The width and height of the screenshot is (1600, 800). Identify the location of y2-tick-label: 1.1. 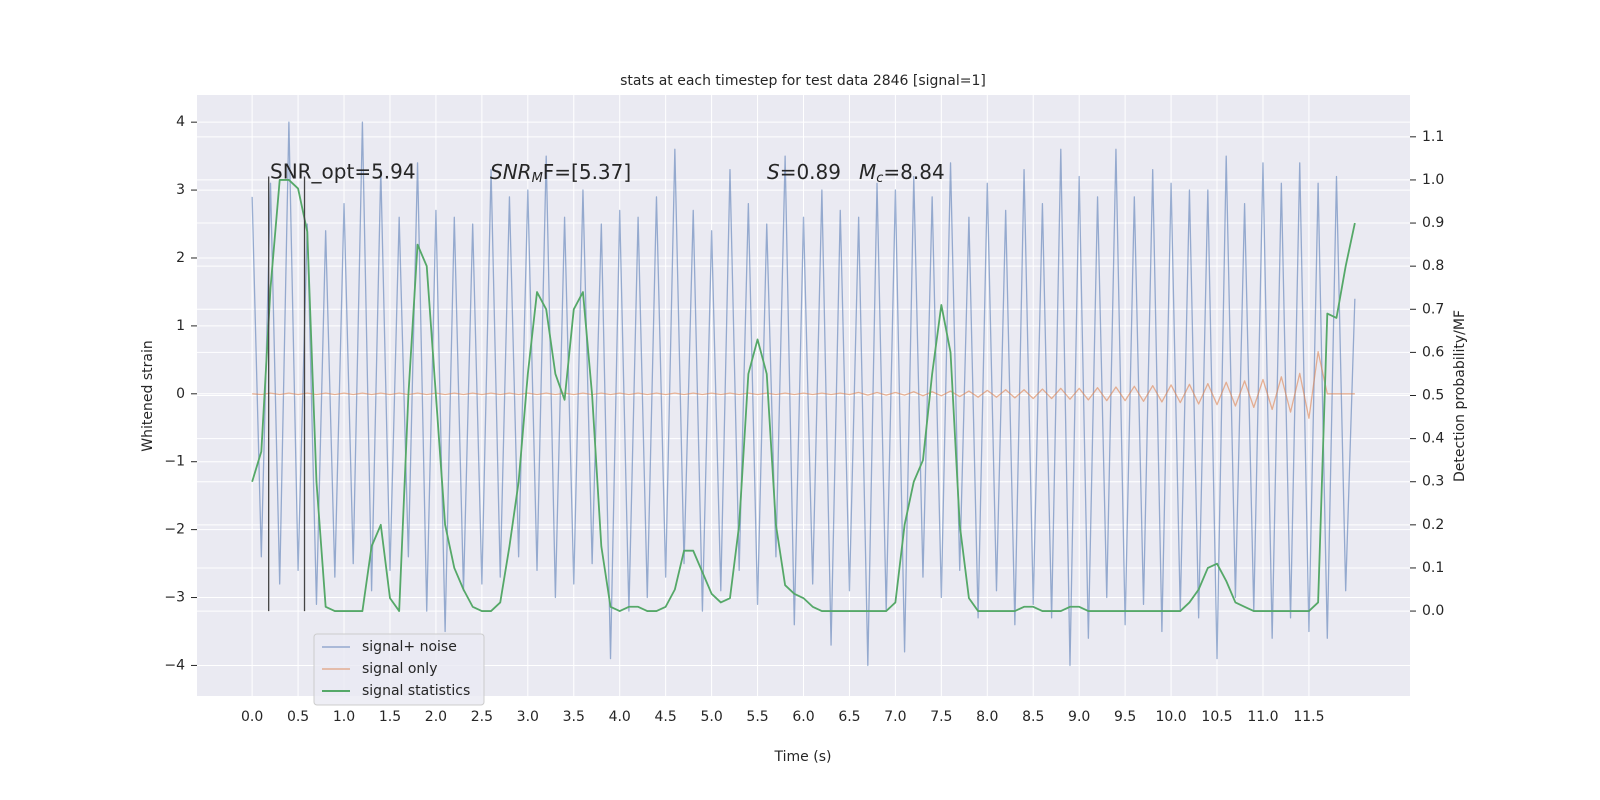
(1433, 137).